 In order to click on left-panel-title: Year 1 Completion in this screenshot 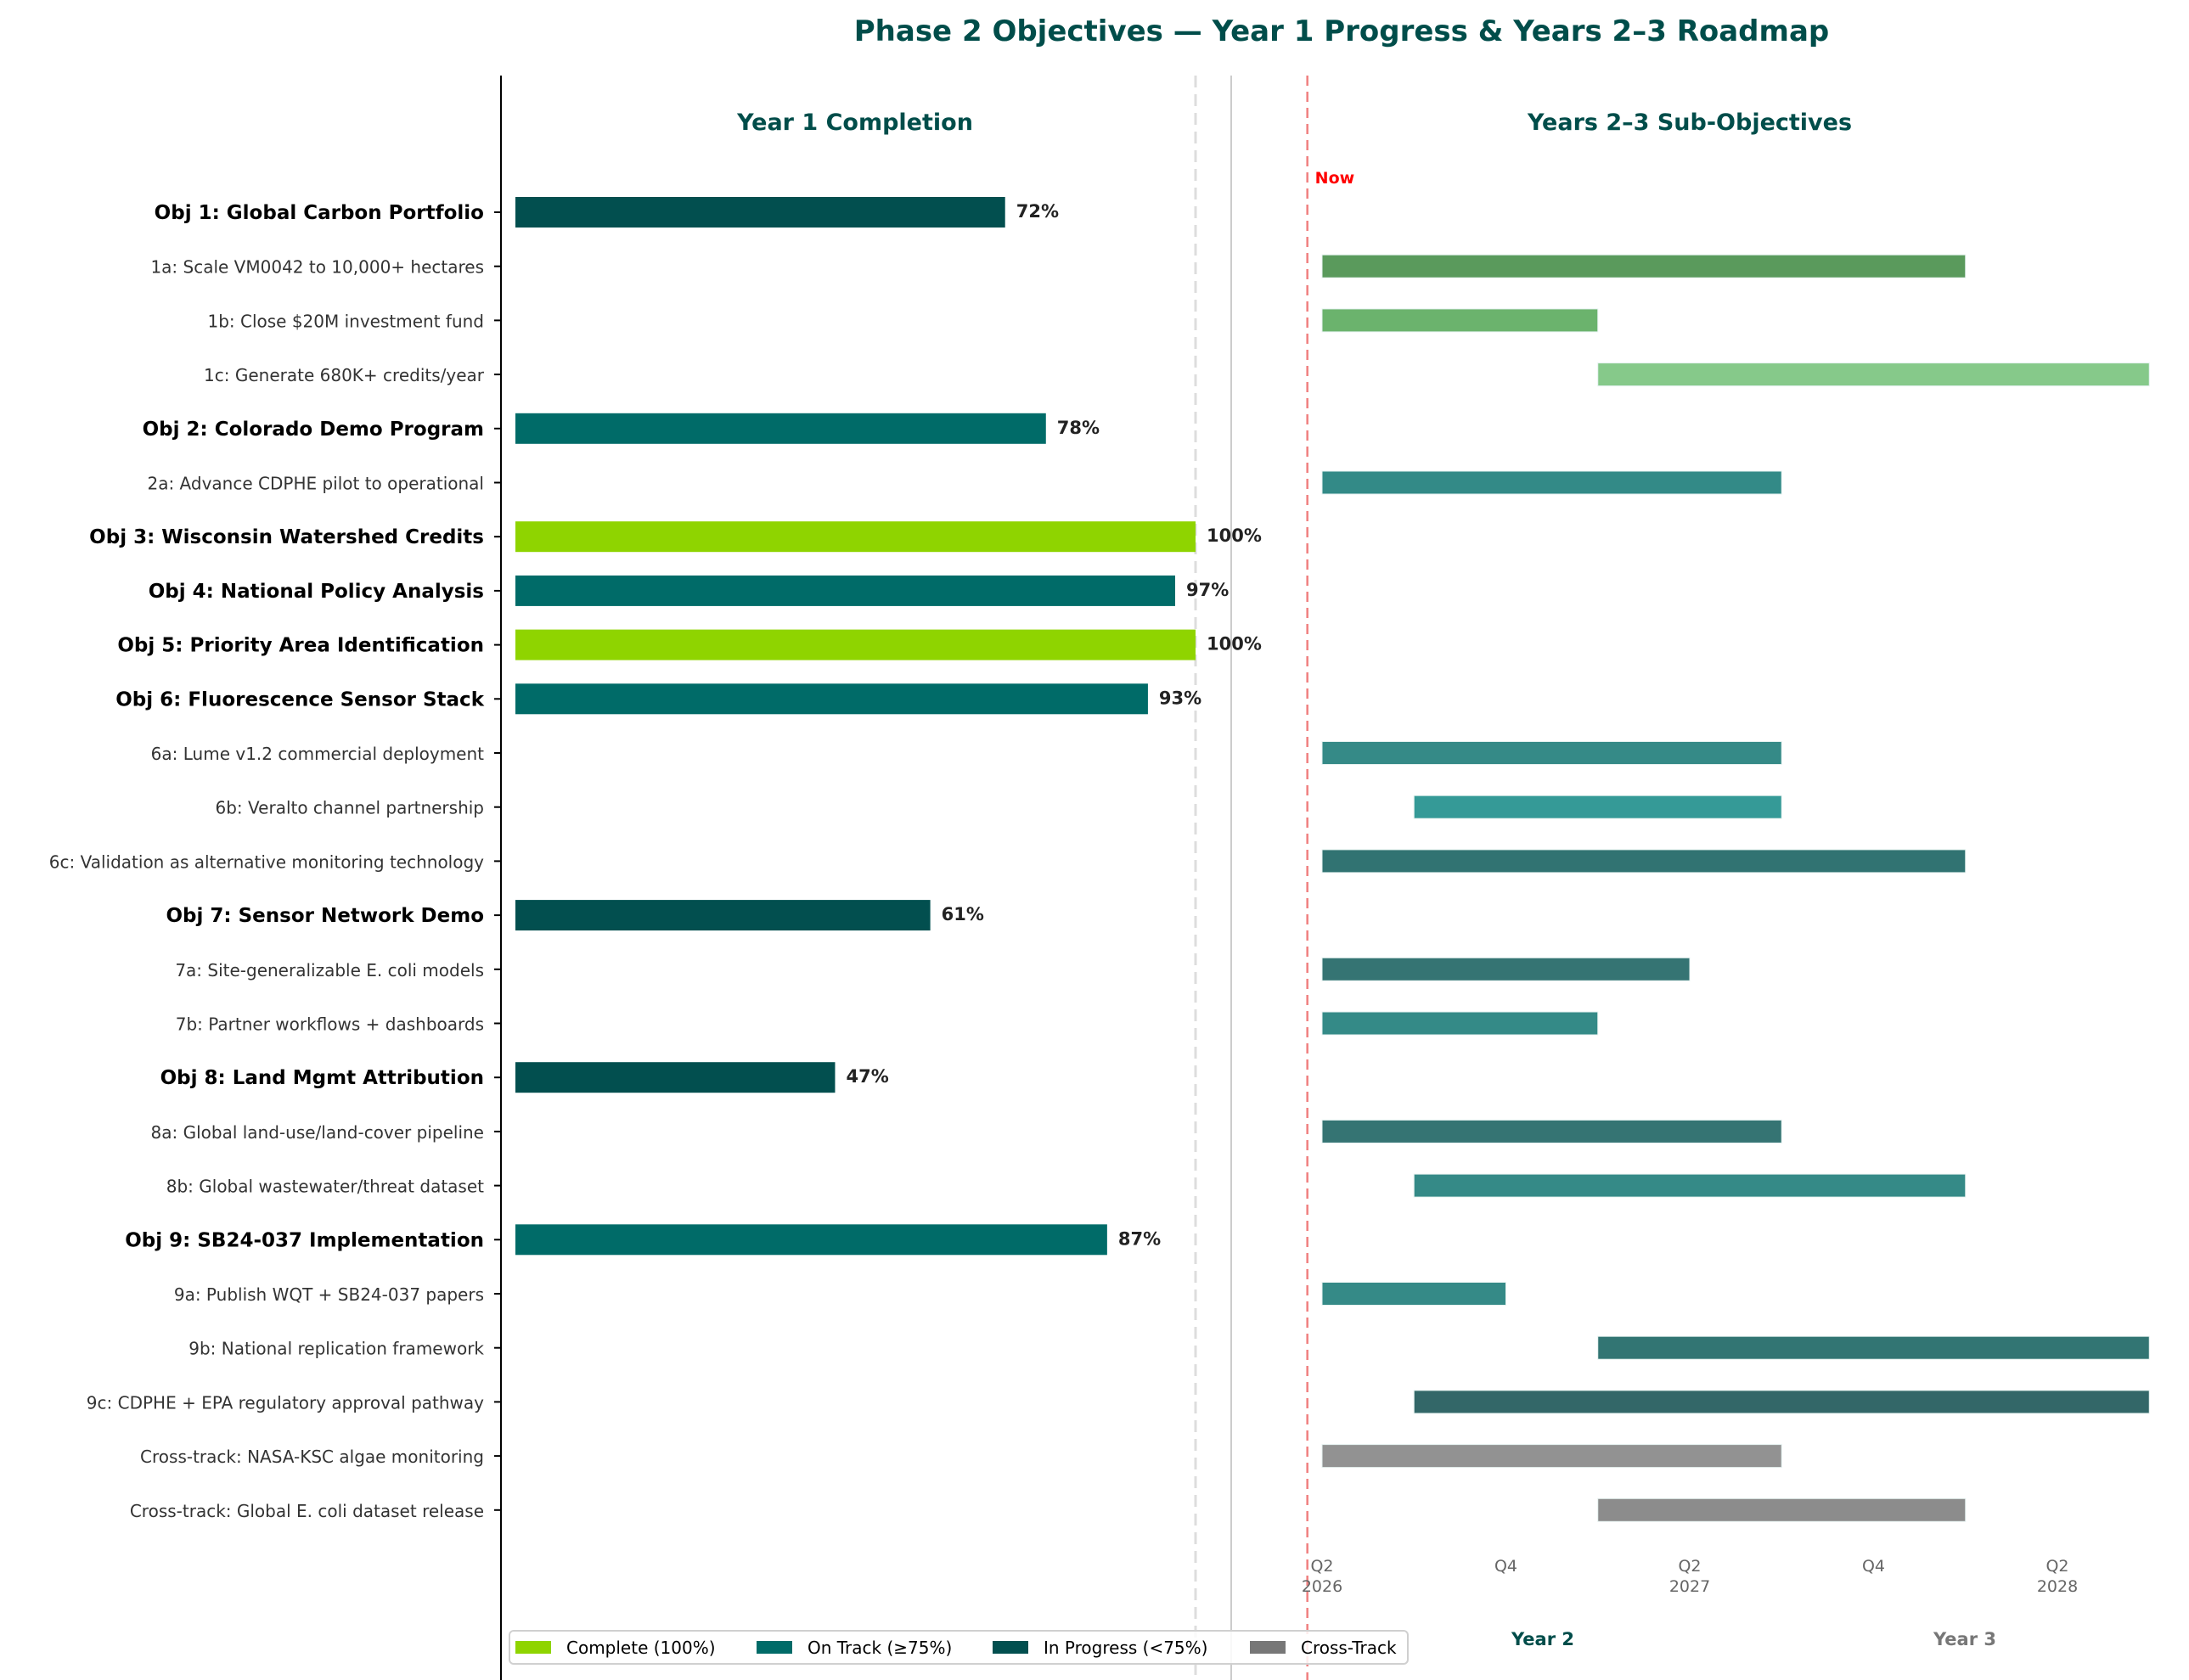, I will do `click(854, 123)`.